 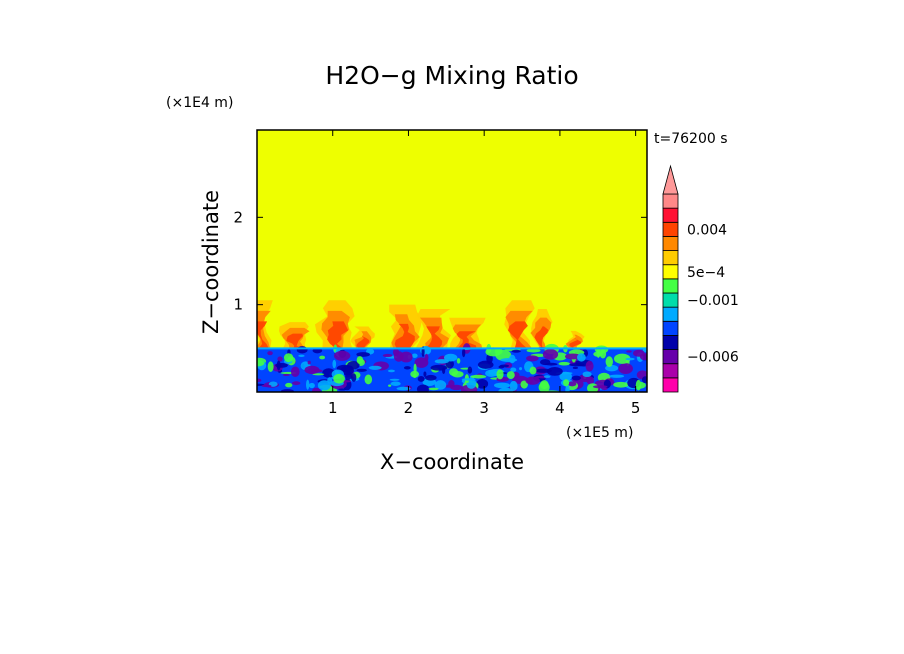 What do you see at coordinates (238, 217) in the screenshot?
I see `y-tick-label: 2` at bounding box center [238, 217].